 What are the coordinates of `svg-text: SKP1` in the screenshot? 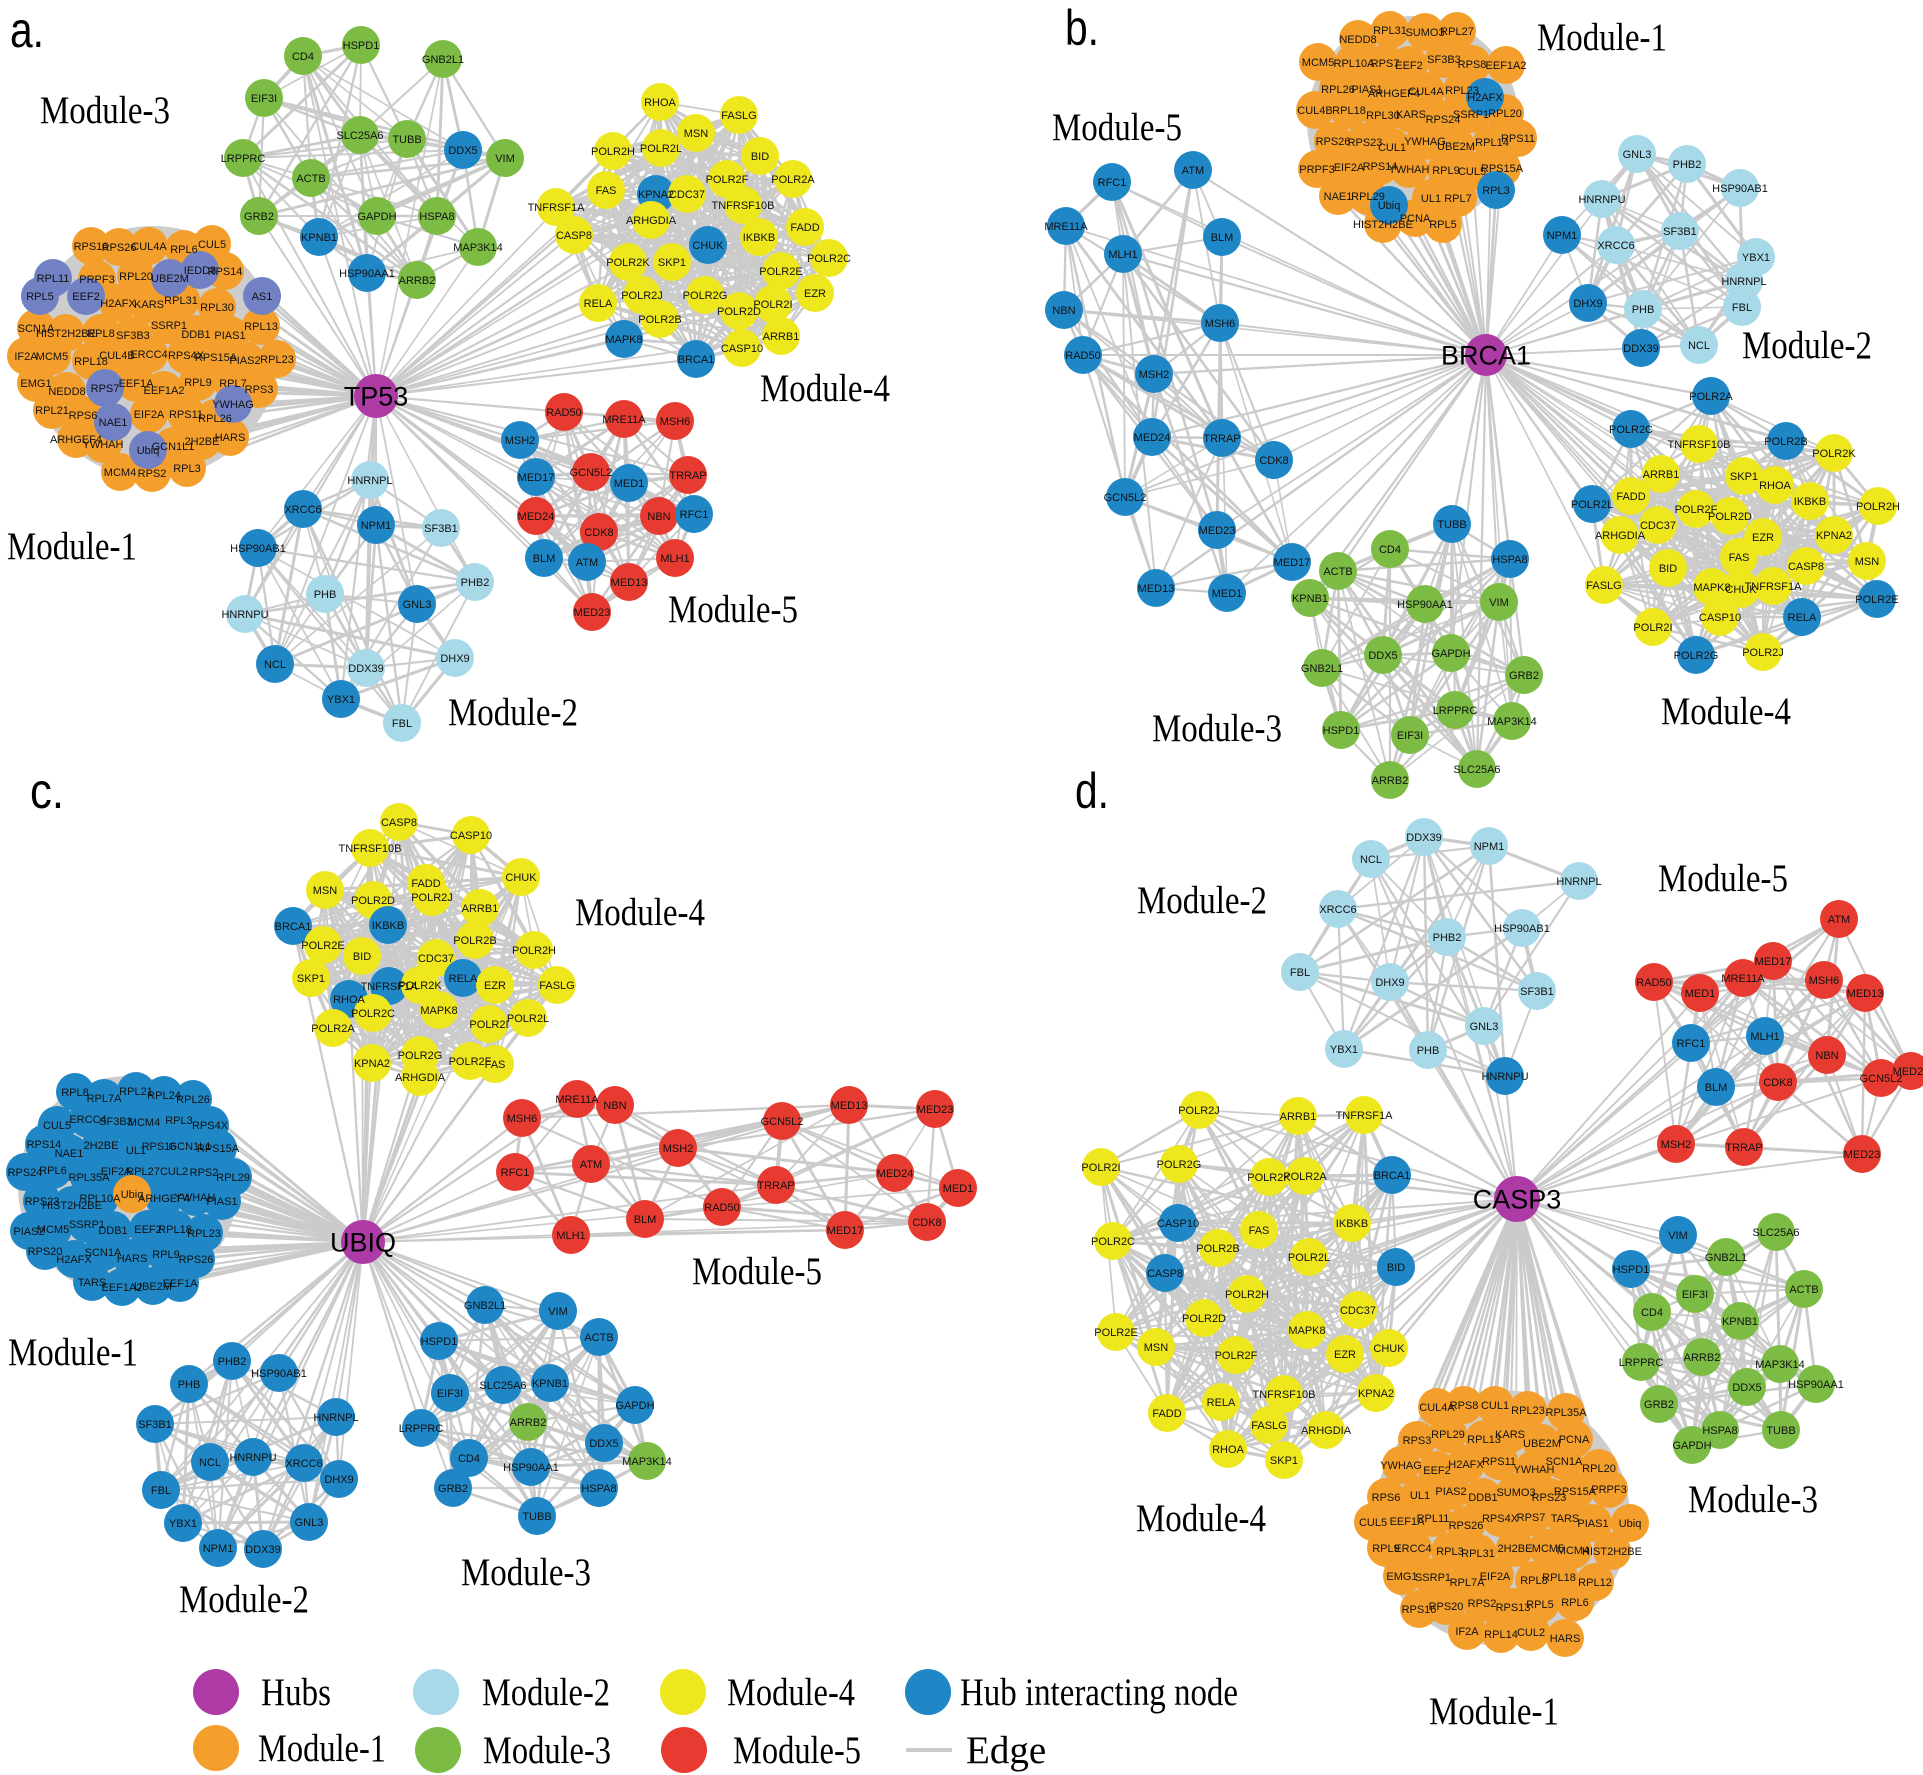 It's located at (1284, 1461).